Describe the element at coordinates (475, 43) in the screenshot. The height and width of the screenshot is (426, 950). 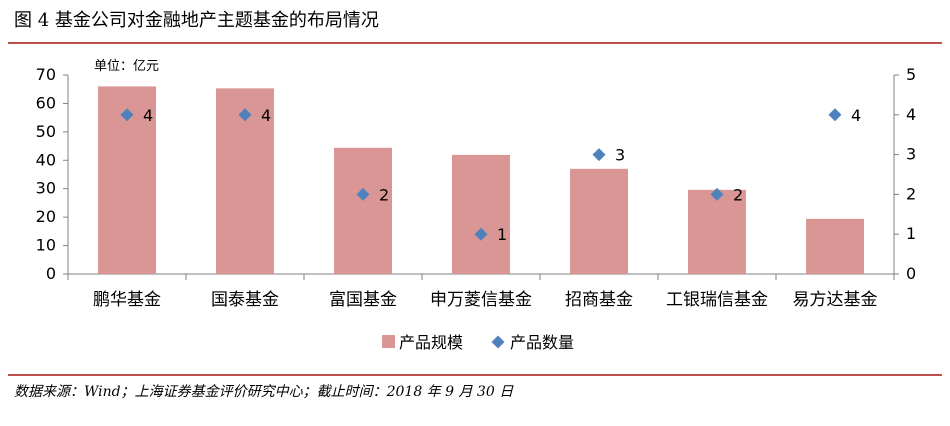
I see `top-divider` at that location.